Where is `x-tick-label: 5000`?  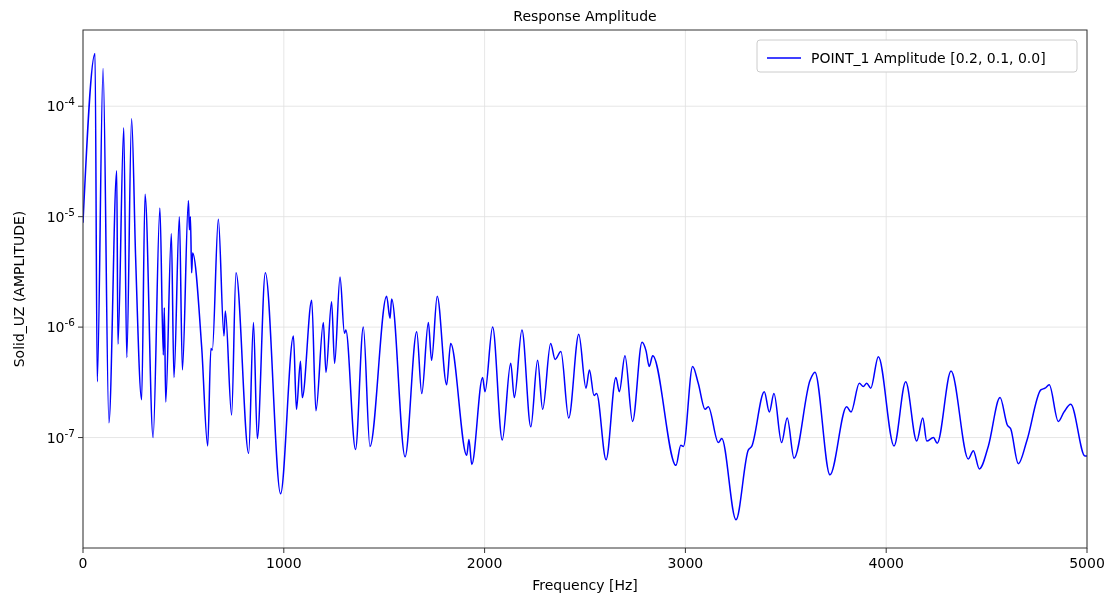 x-tick-label: 5000 is located at coordinates (1087, 563).